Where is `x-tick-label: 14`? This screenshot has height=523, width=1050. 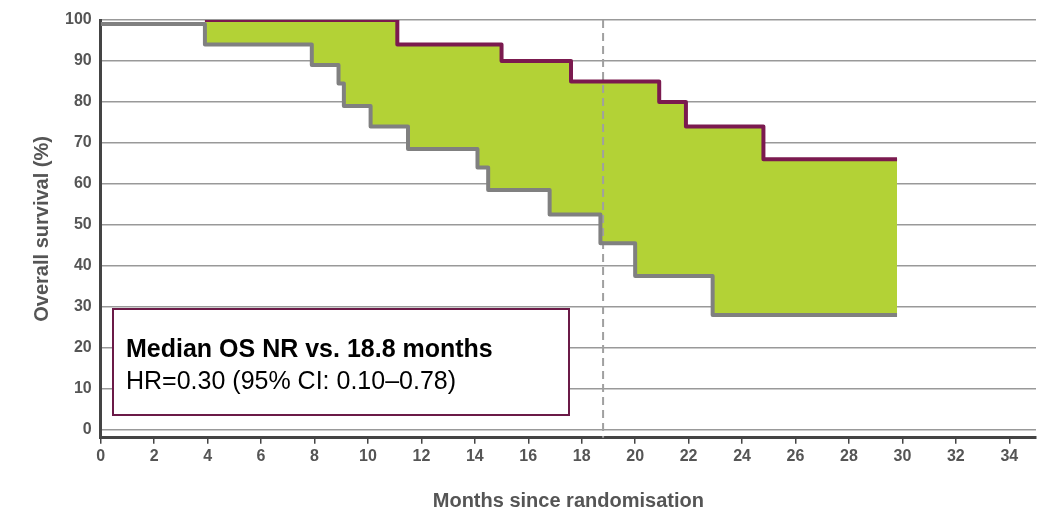 x-tick-label: 14 is located at coordinates (474, 455).